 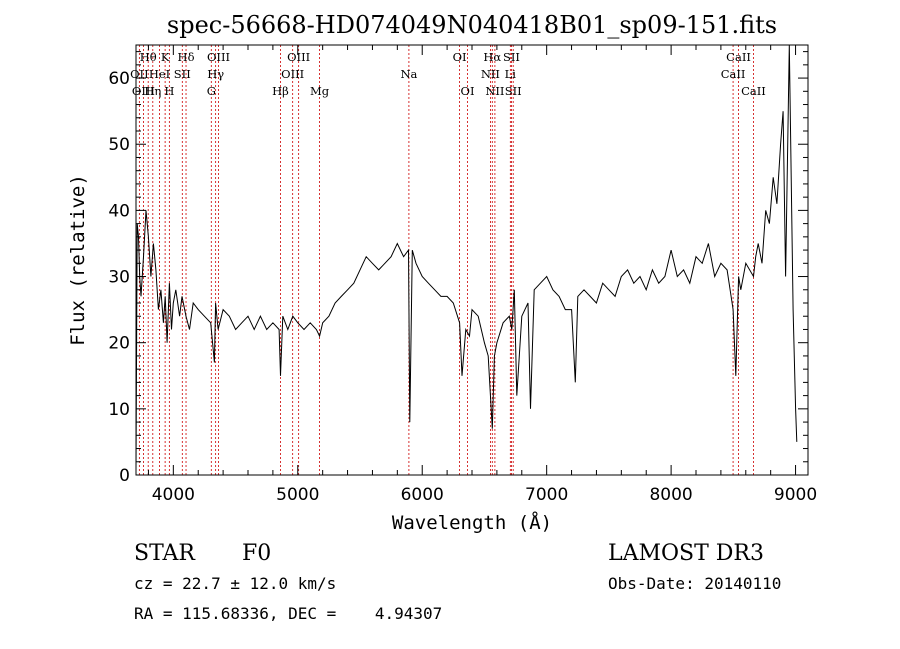 What do you see at coordinates (256, 553) in the screenshot?
I see `object-subclass: F0` at bounding box center [256, 553].